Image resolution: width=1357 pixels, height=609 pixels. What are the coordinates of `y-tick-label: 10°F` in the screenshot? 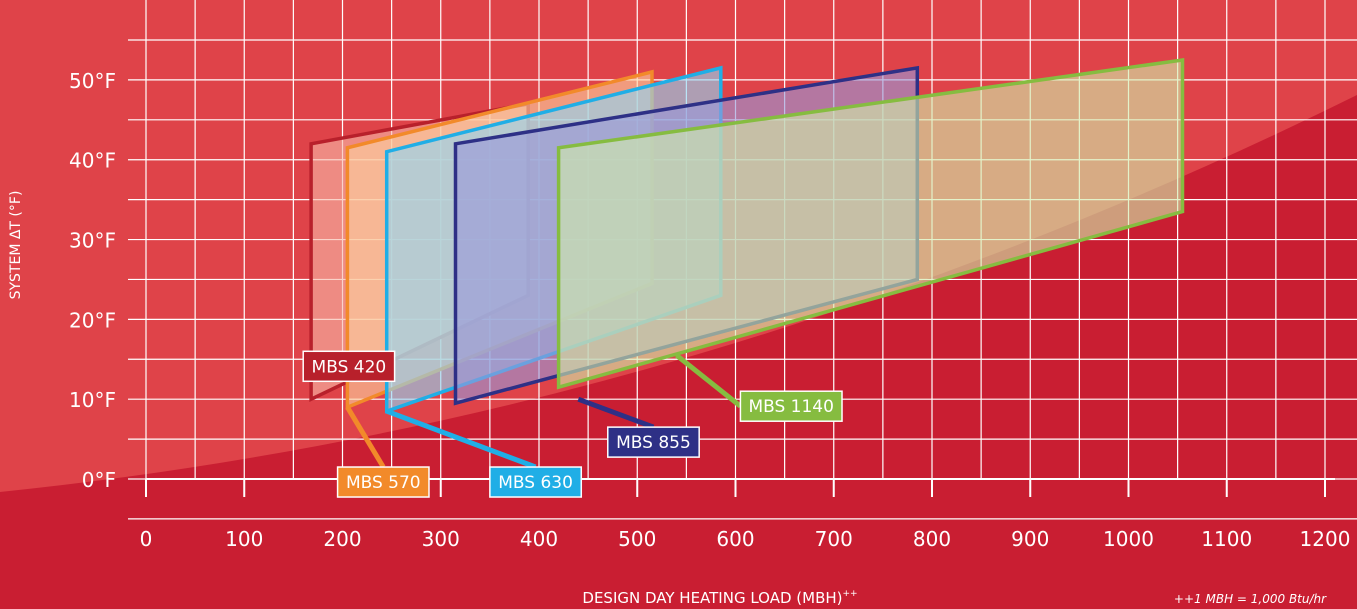 It's located at (92, 400).